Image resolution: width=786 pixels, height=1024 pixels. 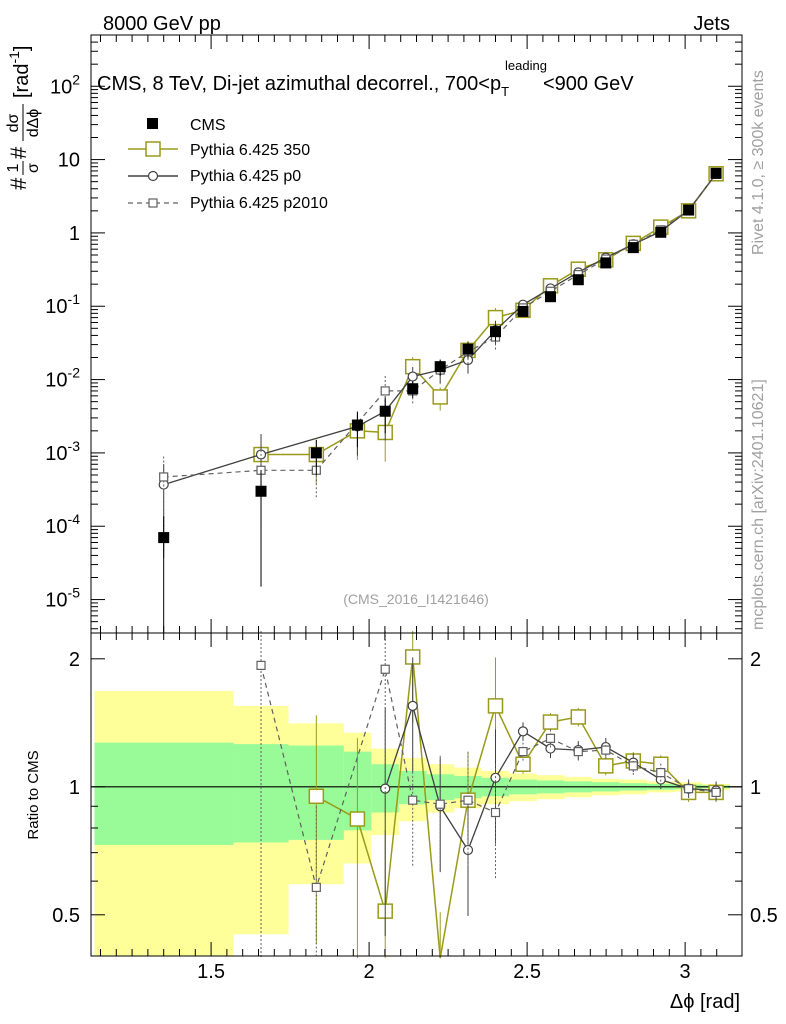 I want to click on legend-item-pythia-350: Pythia 6.425 350, so click(x=219, y=150).